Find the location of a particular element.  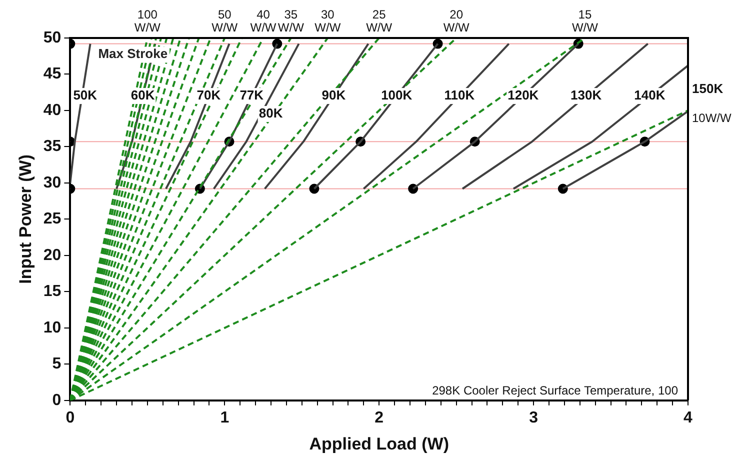

series-label: 130K is located at coordinates (586, 95).